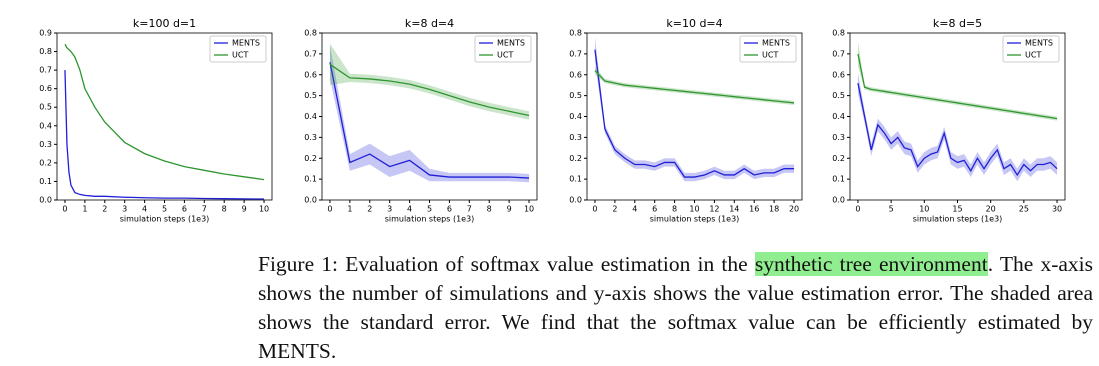 The image size is (1099, 366). I want to click on x-tick-label: 14, so click(734, 209).